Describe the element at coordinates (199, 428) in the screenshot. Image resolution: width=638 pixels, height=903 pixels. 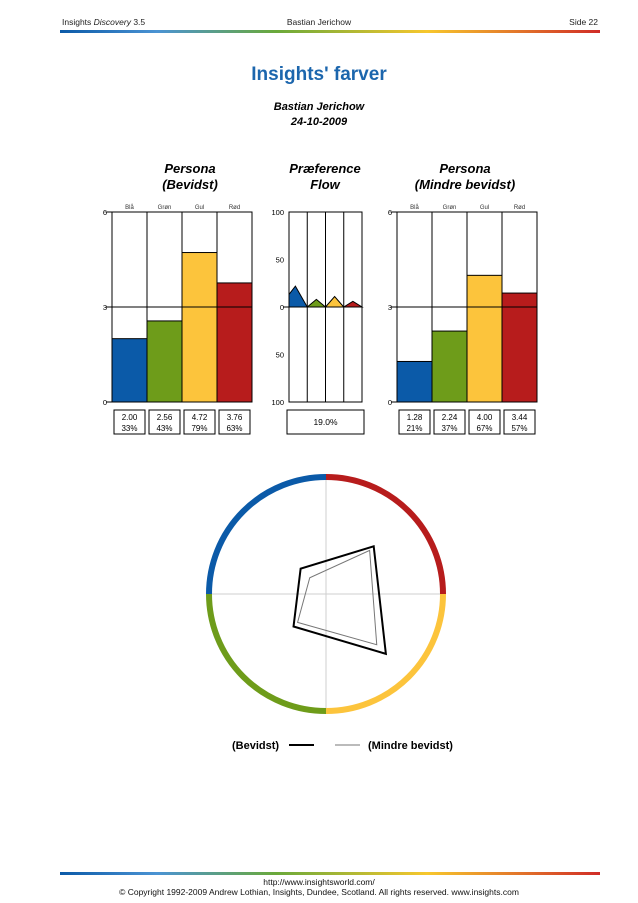
I see `persona-conscious-percent-label: 79%` at that location.